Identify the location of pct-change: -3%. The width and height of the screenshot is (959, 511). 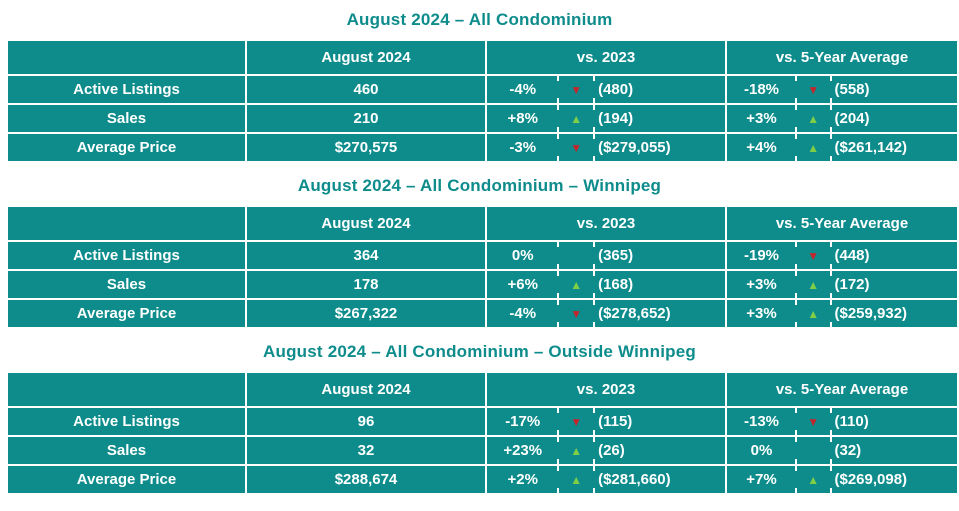
(523, 147).